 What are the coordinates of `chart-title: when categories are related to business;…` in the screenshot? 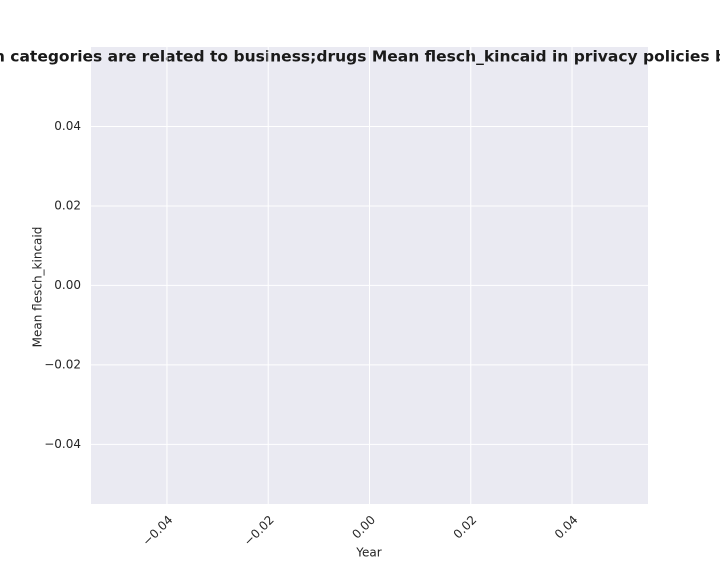 It's located at (360, 57).